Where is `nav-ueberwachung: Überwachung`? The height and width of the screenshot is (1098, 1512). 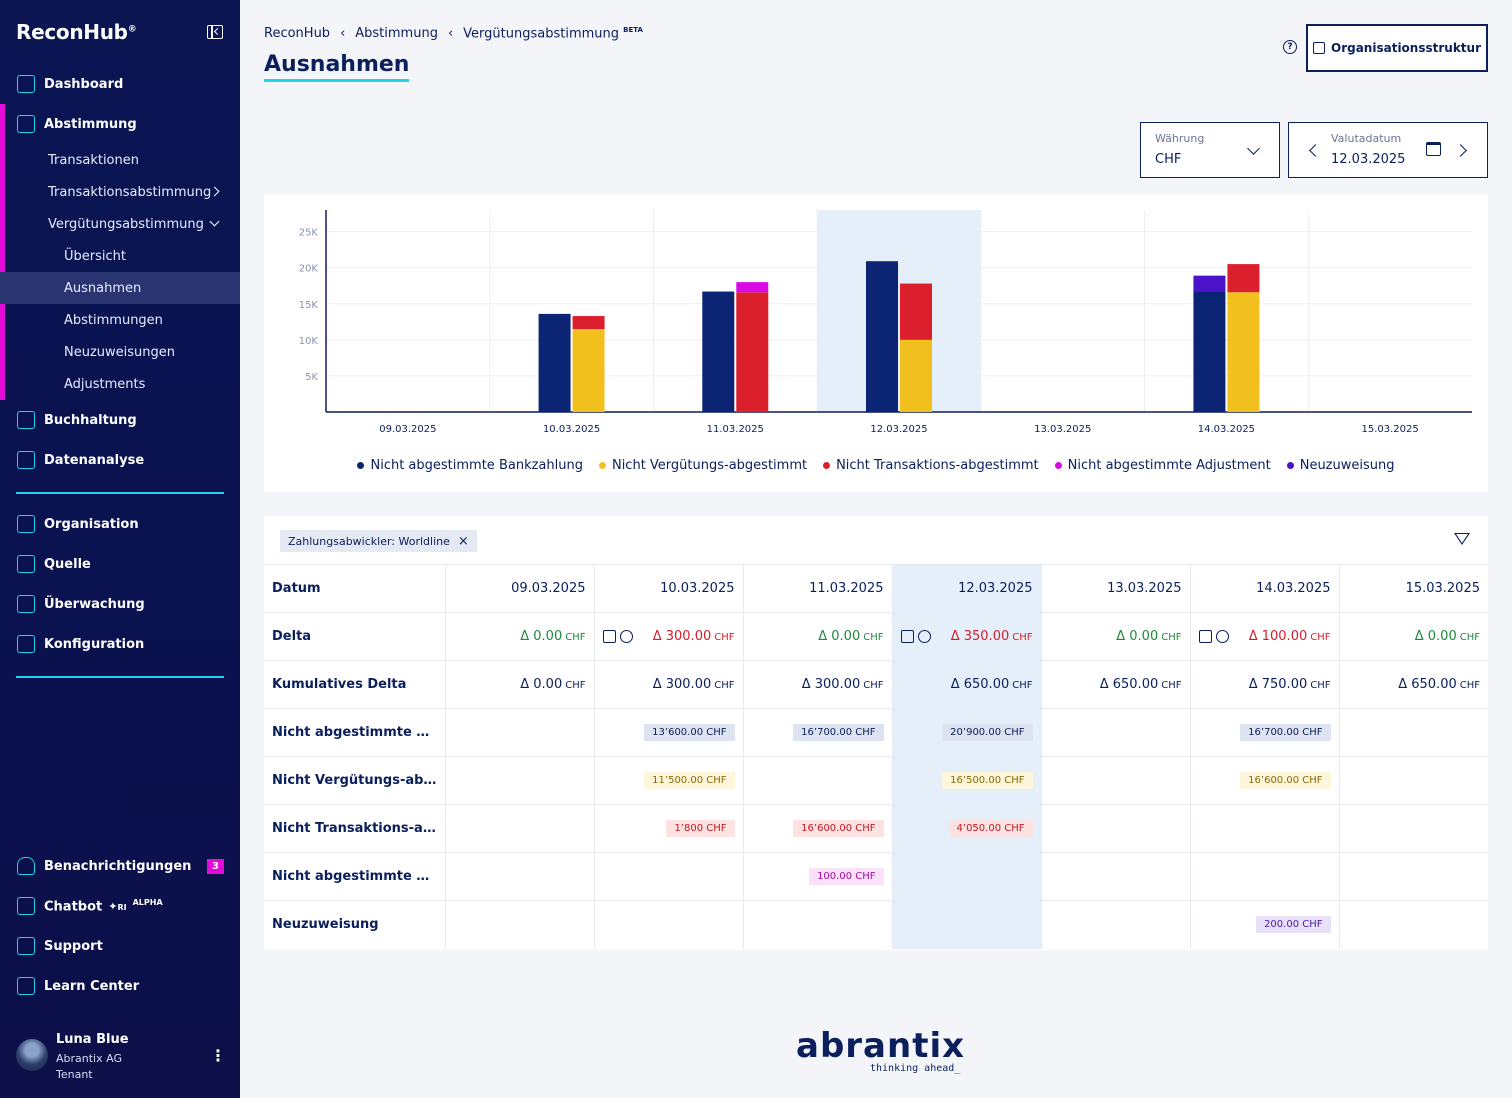
nav-ueberwachung: Überwachung is located at coordinates (120, 604).